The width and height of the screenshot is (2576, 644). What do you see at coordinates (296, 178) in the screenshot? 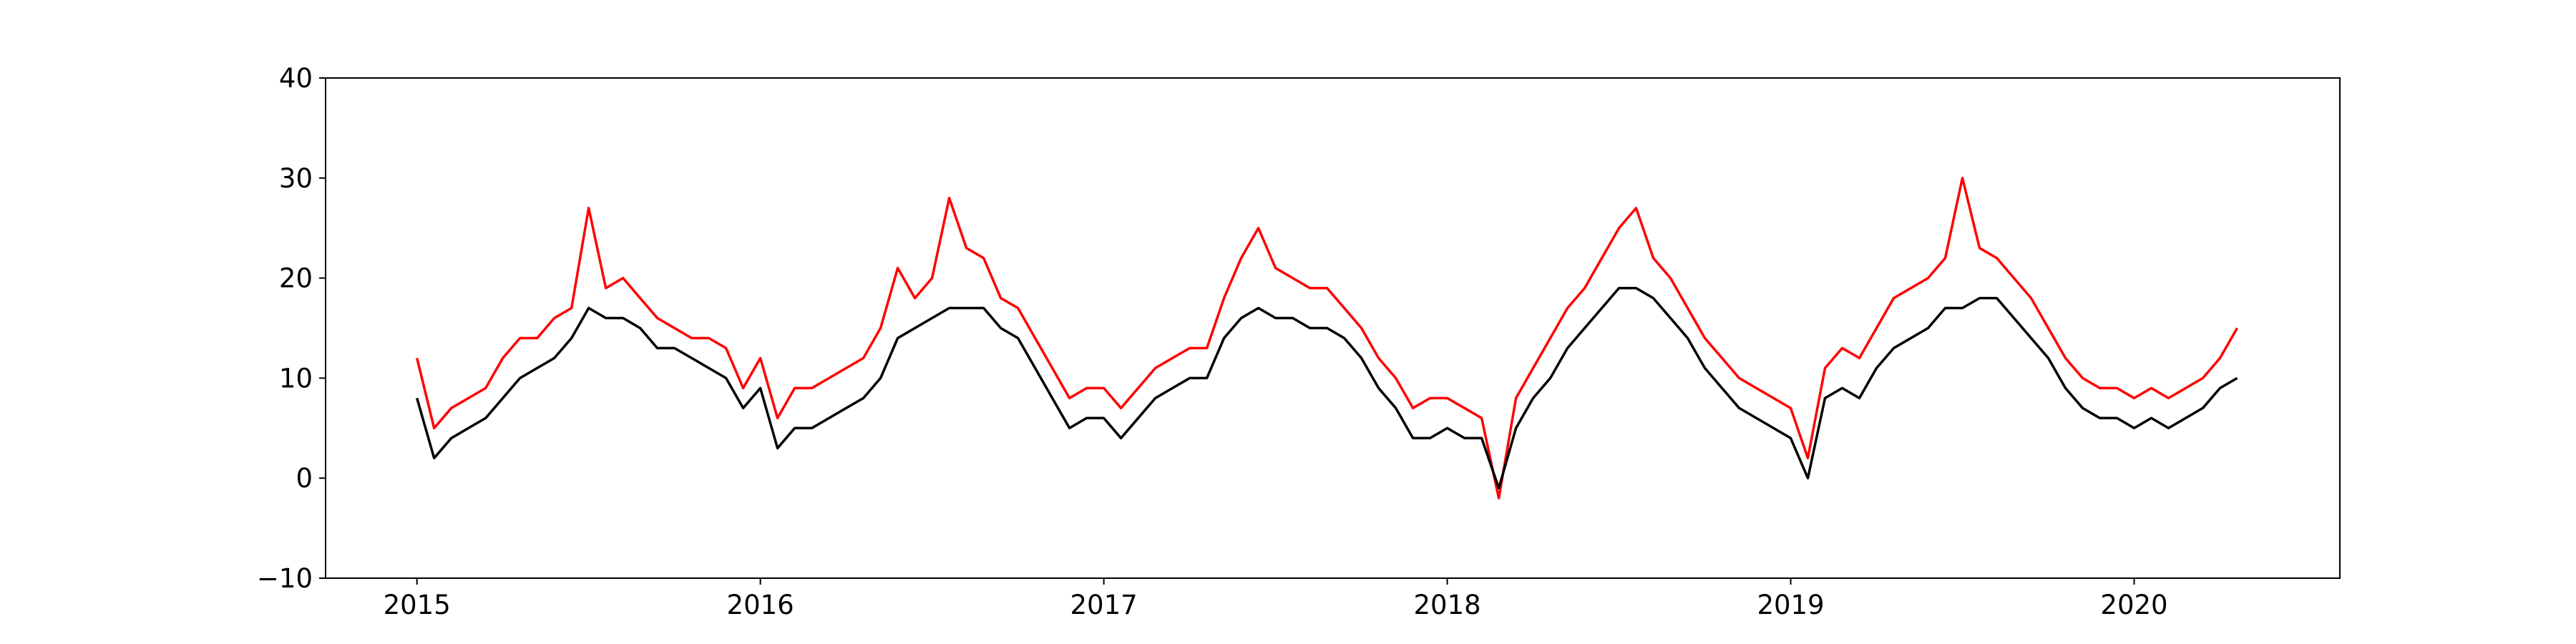
I see `y-tick-label: 30` at bounding box center [296, 178].